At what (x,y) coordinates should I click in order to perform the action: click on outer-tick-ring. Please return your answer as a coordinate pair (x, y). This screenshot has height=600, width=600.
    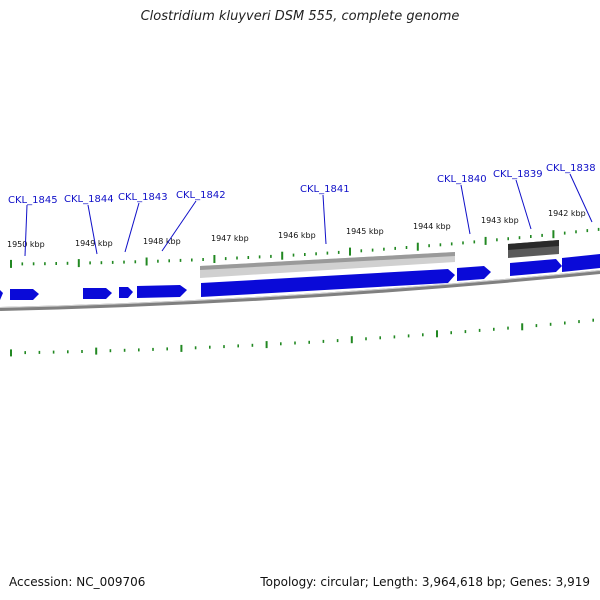
    Looking at the image, I should click on (305, 247).